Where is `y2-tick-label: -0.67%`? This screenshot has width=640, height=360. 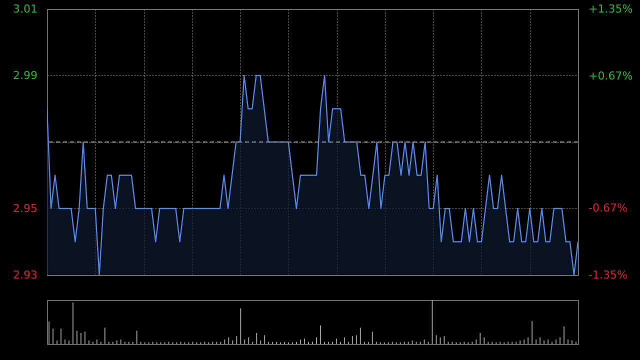
y2-tick-label: -0.67% is located at coordinates (608, 208).